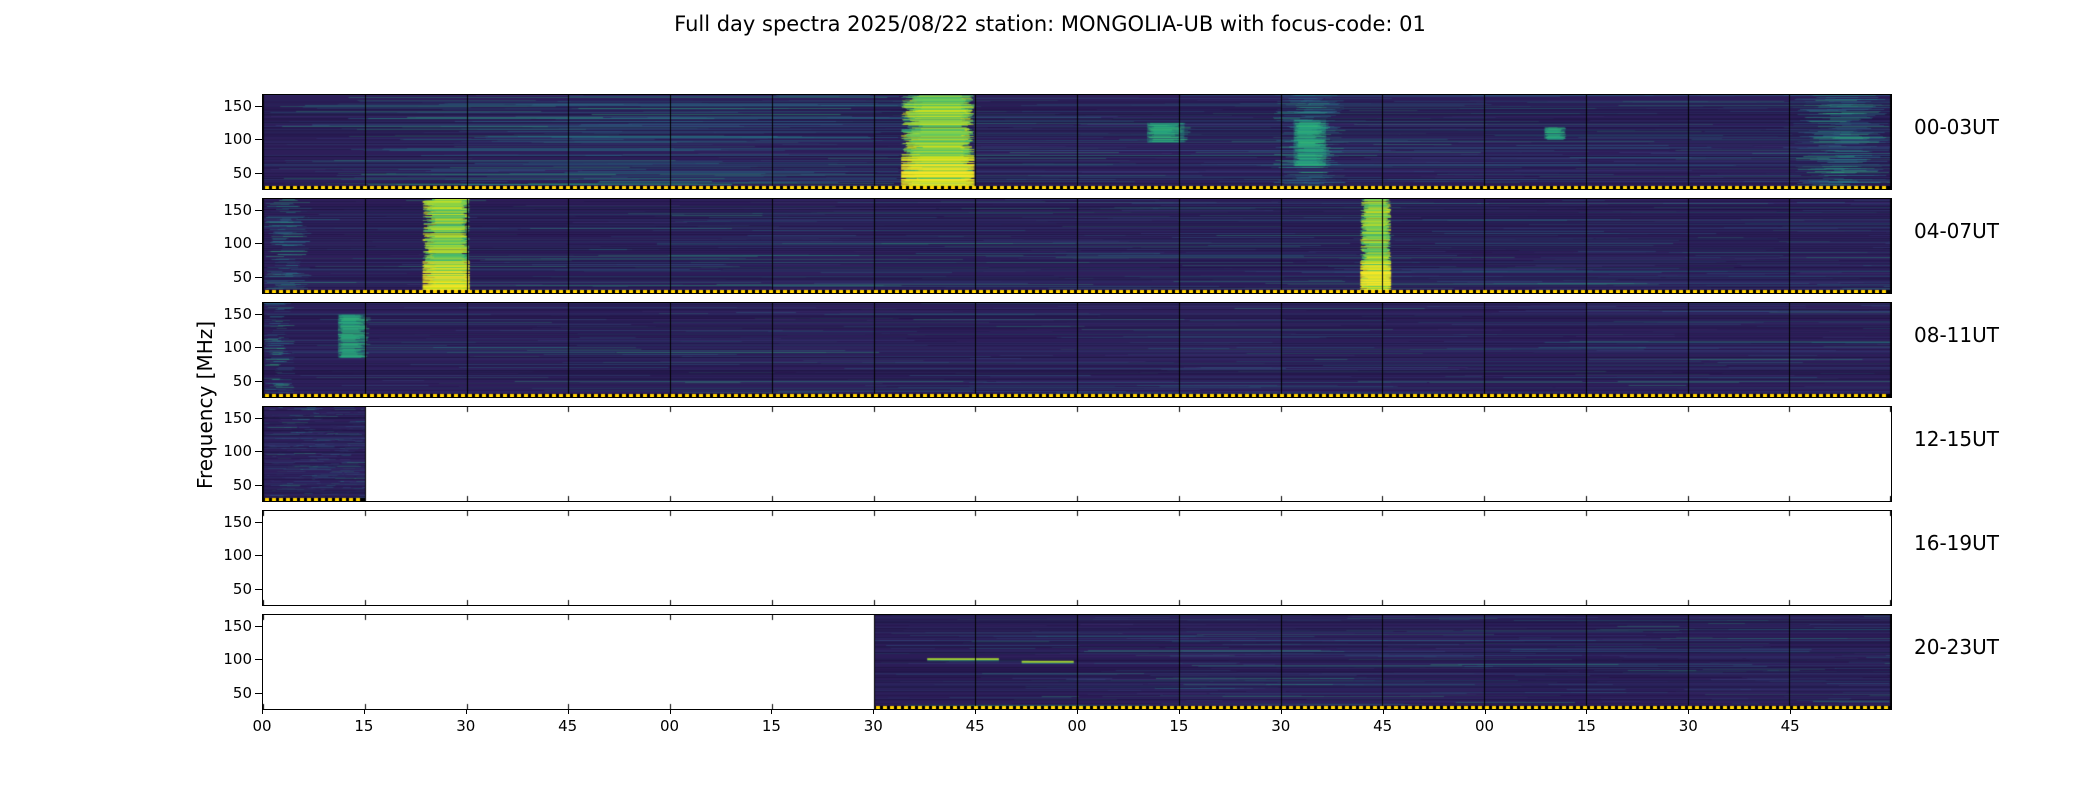 The image size is (2100, 800). I want to click on spectrogram-panel-12-15UT, so click(1077, 454).